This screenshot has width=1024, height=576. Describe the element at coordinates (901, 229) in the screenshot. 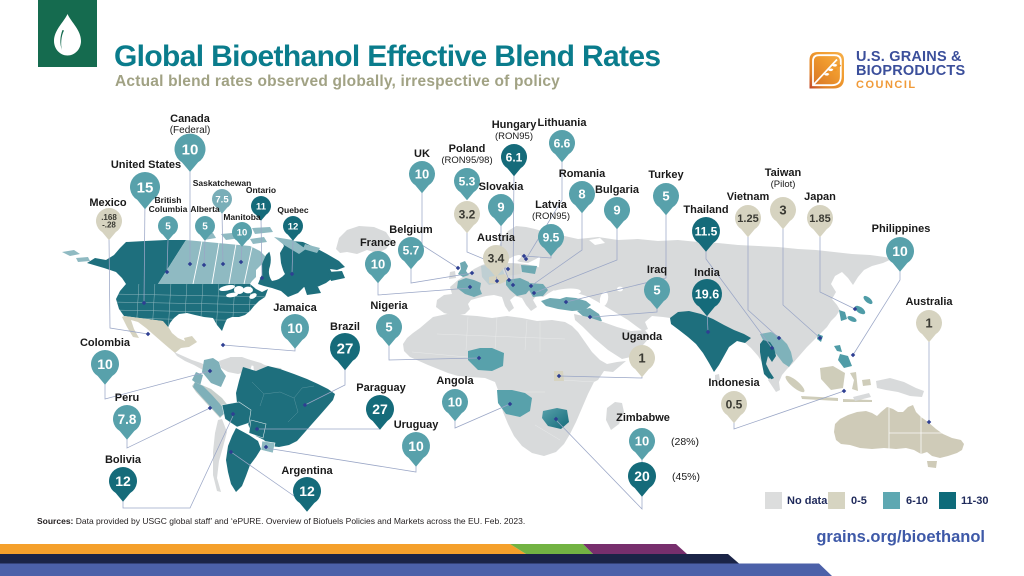

I see `svg-text: Philippines` at that location.